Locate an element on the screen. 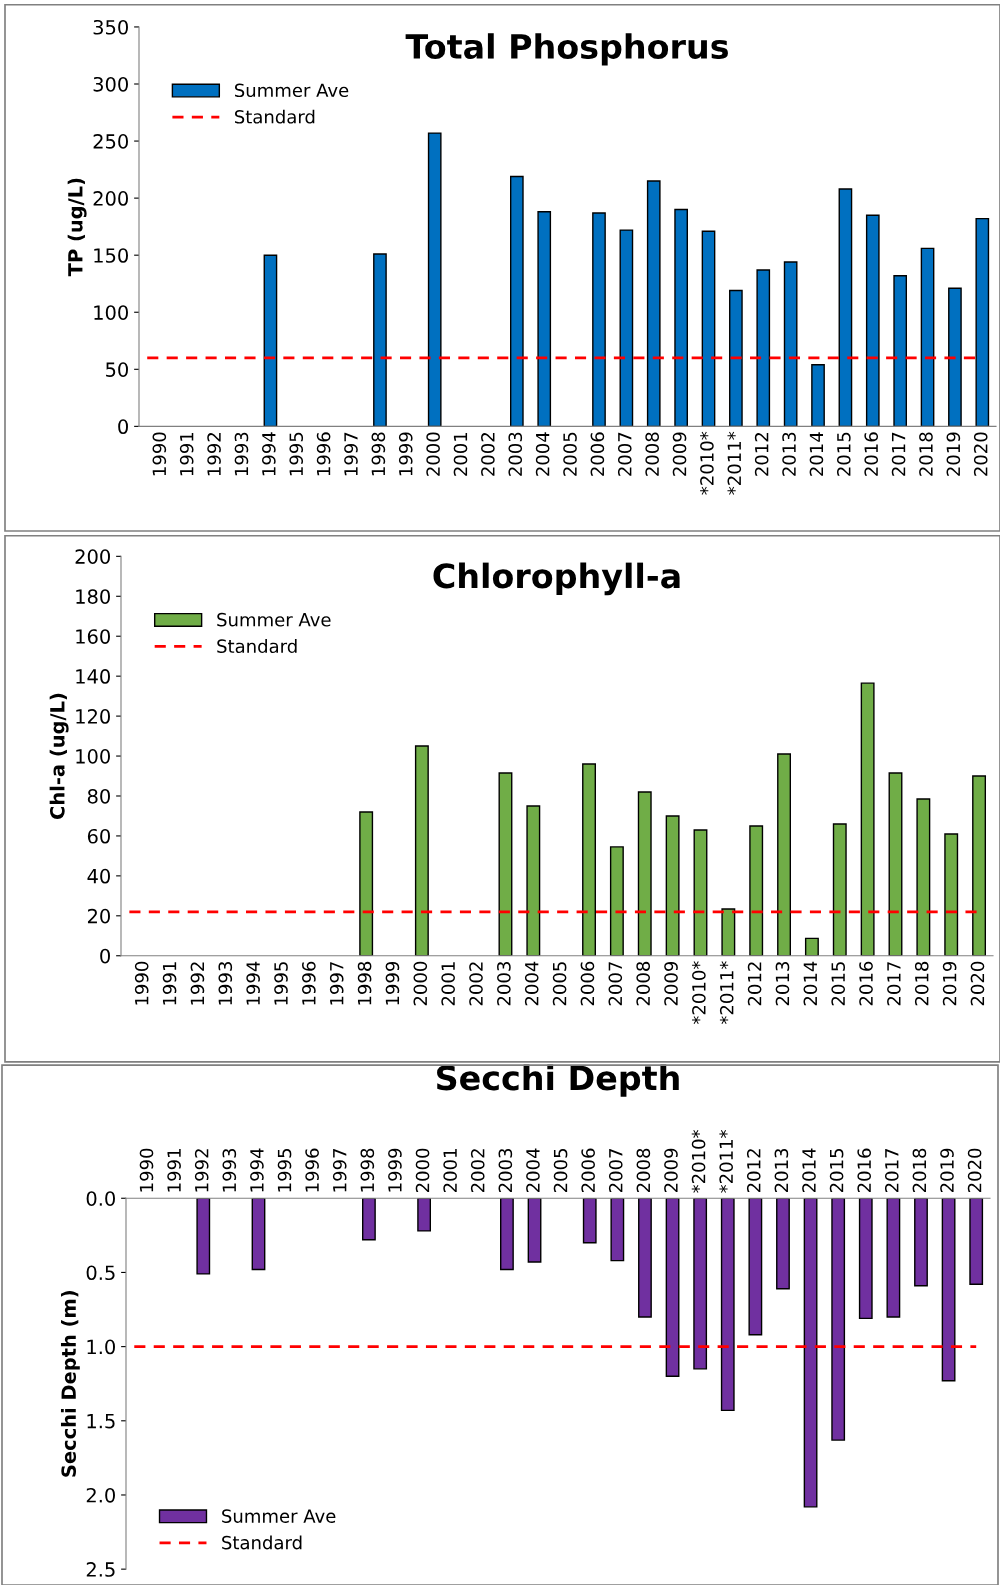 The image size is (1000, 1585). y-tick-label: 80 is located at coordinates (98, 796).